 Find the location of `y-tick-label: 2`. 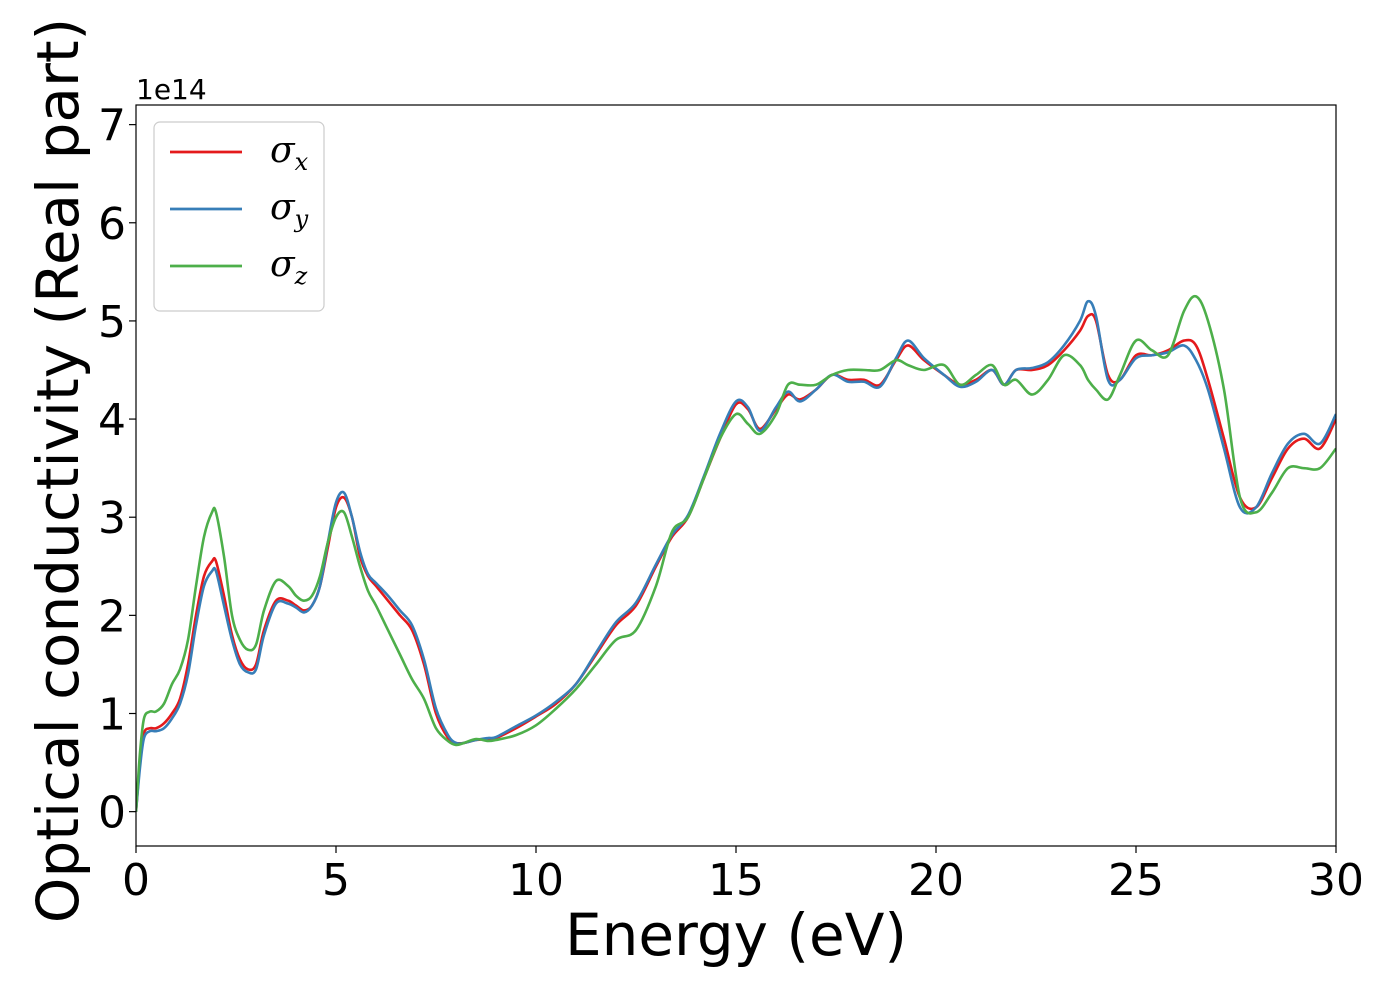

y-tick-label: 2 is located at coordinates (112, 616).